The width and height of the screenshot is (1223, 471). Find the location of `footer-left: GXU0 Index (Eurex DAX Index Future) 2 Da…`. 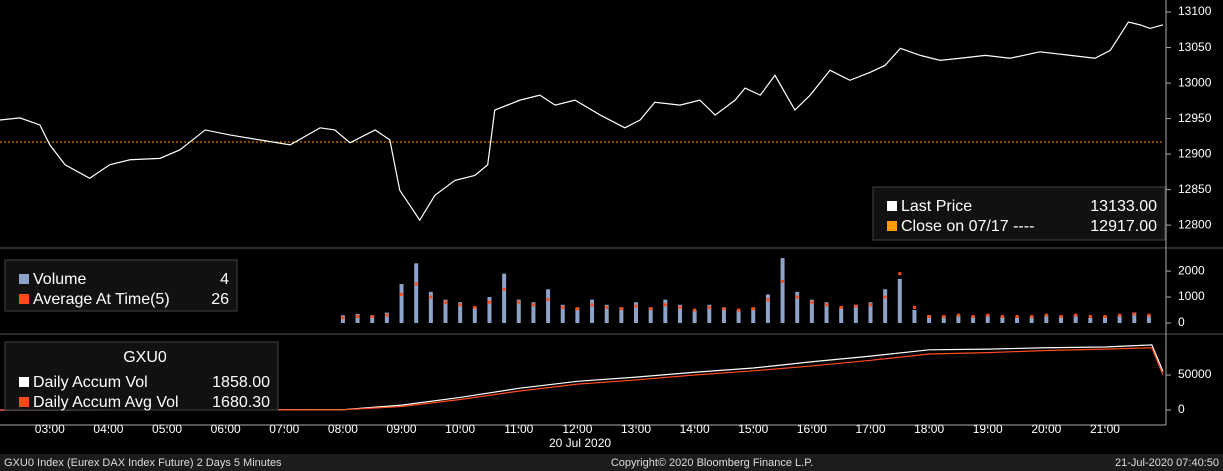

footer-left: GXU0 Index (Eurex DAX Index Future) 2 Da… is located at coordinates (143, 463).